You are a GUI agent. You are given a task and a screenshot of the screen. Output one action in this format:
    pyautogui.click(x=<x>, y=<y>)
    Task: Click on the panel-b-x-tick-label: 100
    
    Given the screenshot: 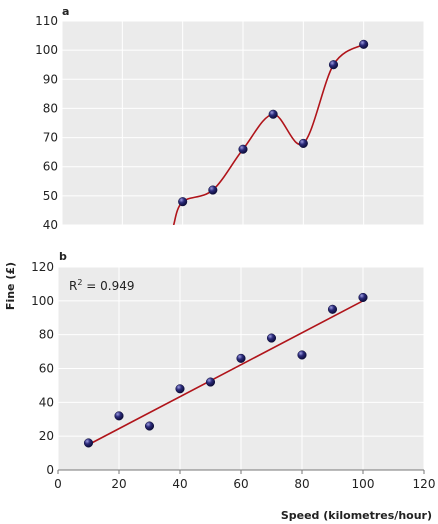 What is the action you would take?
    pyautogui.click(x=363, y=484)
    